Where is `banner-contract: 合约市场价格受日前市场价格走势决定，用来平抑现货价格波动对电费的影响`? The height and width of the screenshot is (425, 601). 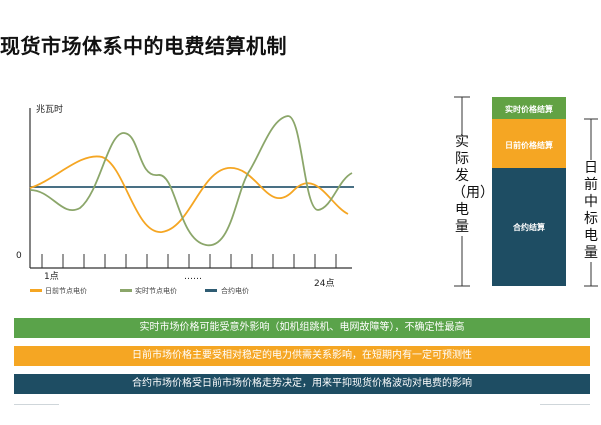
banner-contract: 合约市场价格受日前市场价格走势决定，用来平抑现货价格波动对电费的影响 is located at coordinates (302, 384).